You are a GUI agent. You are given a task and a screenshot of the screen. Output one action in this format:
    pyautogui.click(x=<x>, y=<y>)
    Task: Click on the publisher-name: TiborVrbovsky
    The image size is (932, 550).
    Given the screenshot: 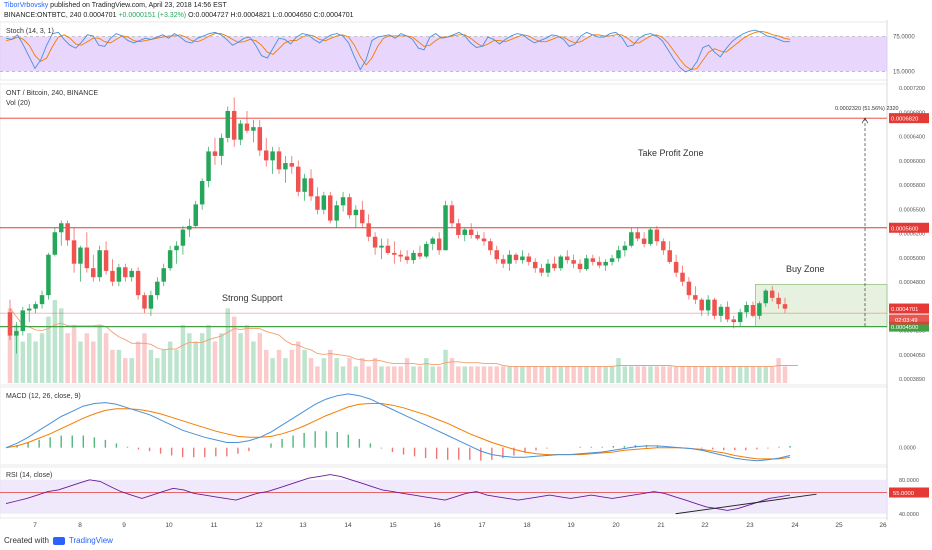 What is the action you would take?
    pyautogui.click(x=26, y=5)
    